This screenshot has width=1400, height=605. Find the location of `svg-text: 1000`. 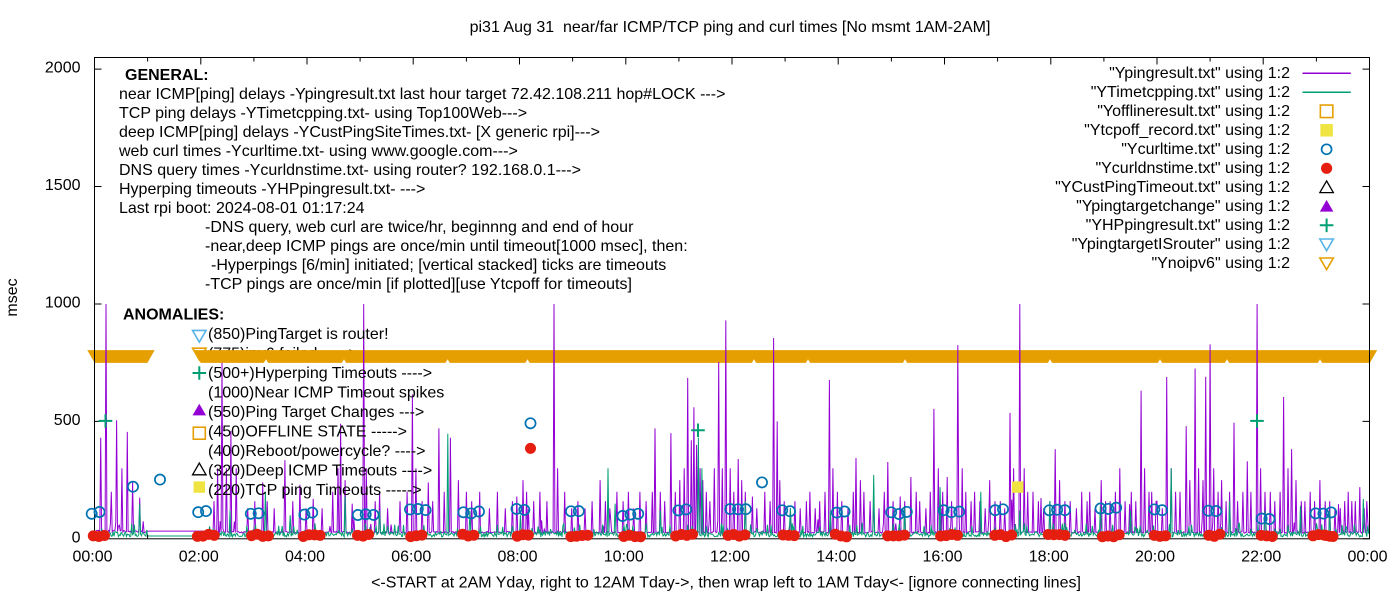

svg-text: 1000 is located at coordinates (63, 303).